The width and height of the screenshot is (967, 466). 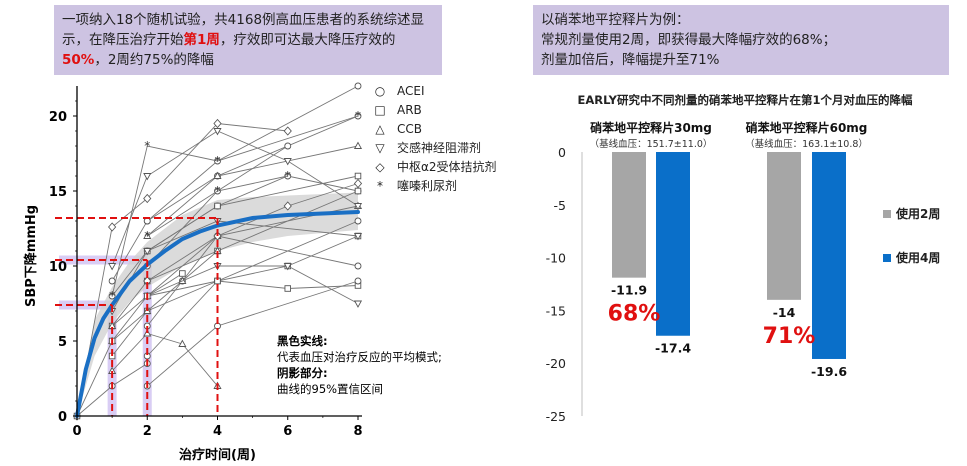 I want to click on left-summary-text-1: 一项纳入18个随机试验，共4168例高血压患者的系统综述显示，在降压治疗开始, so click(x=243, y=30).